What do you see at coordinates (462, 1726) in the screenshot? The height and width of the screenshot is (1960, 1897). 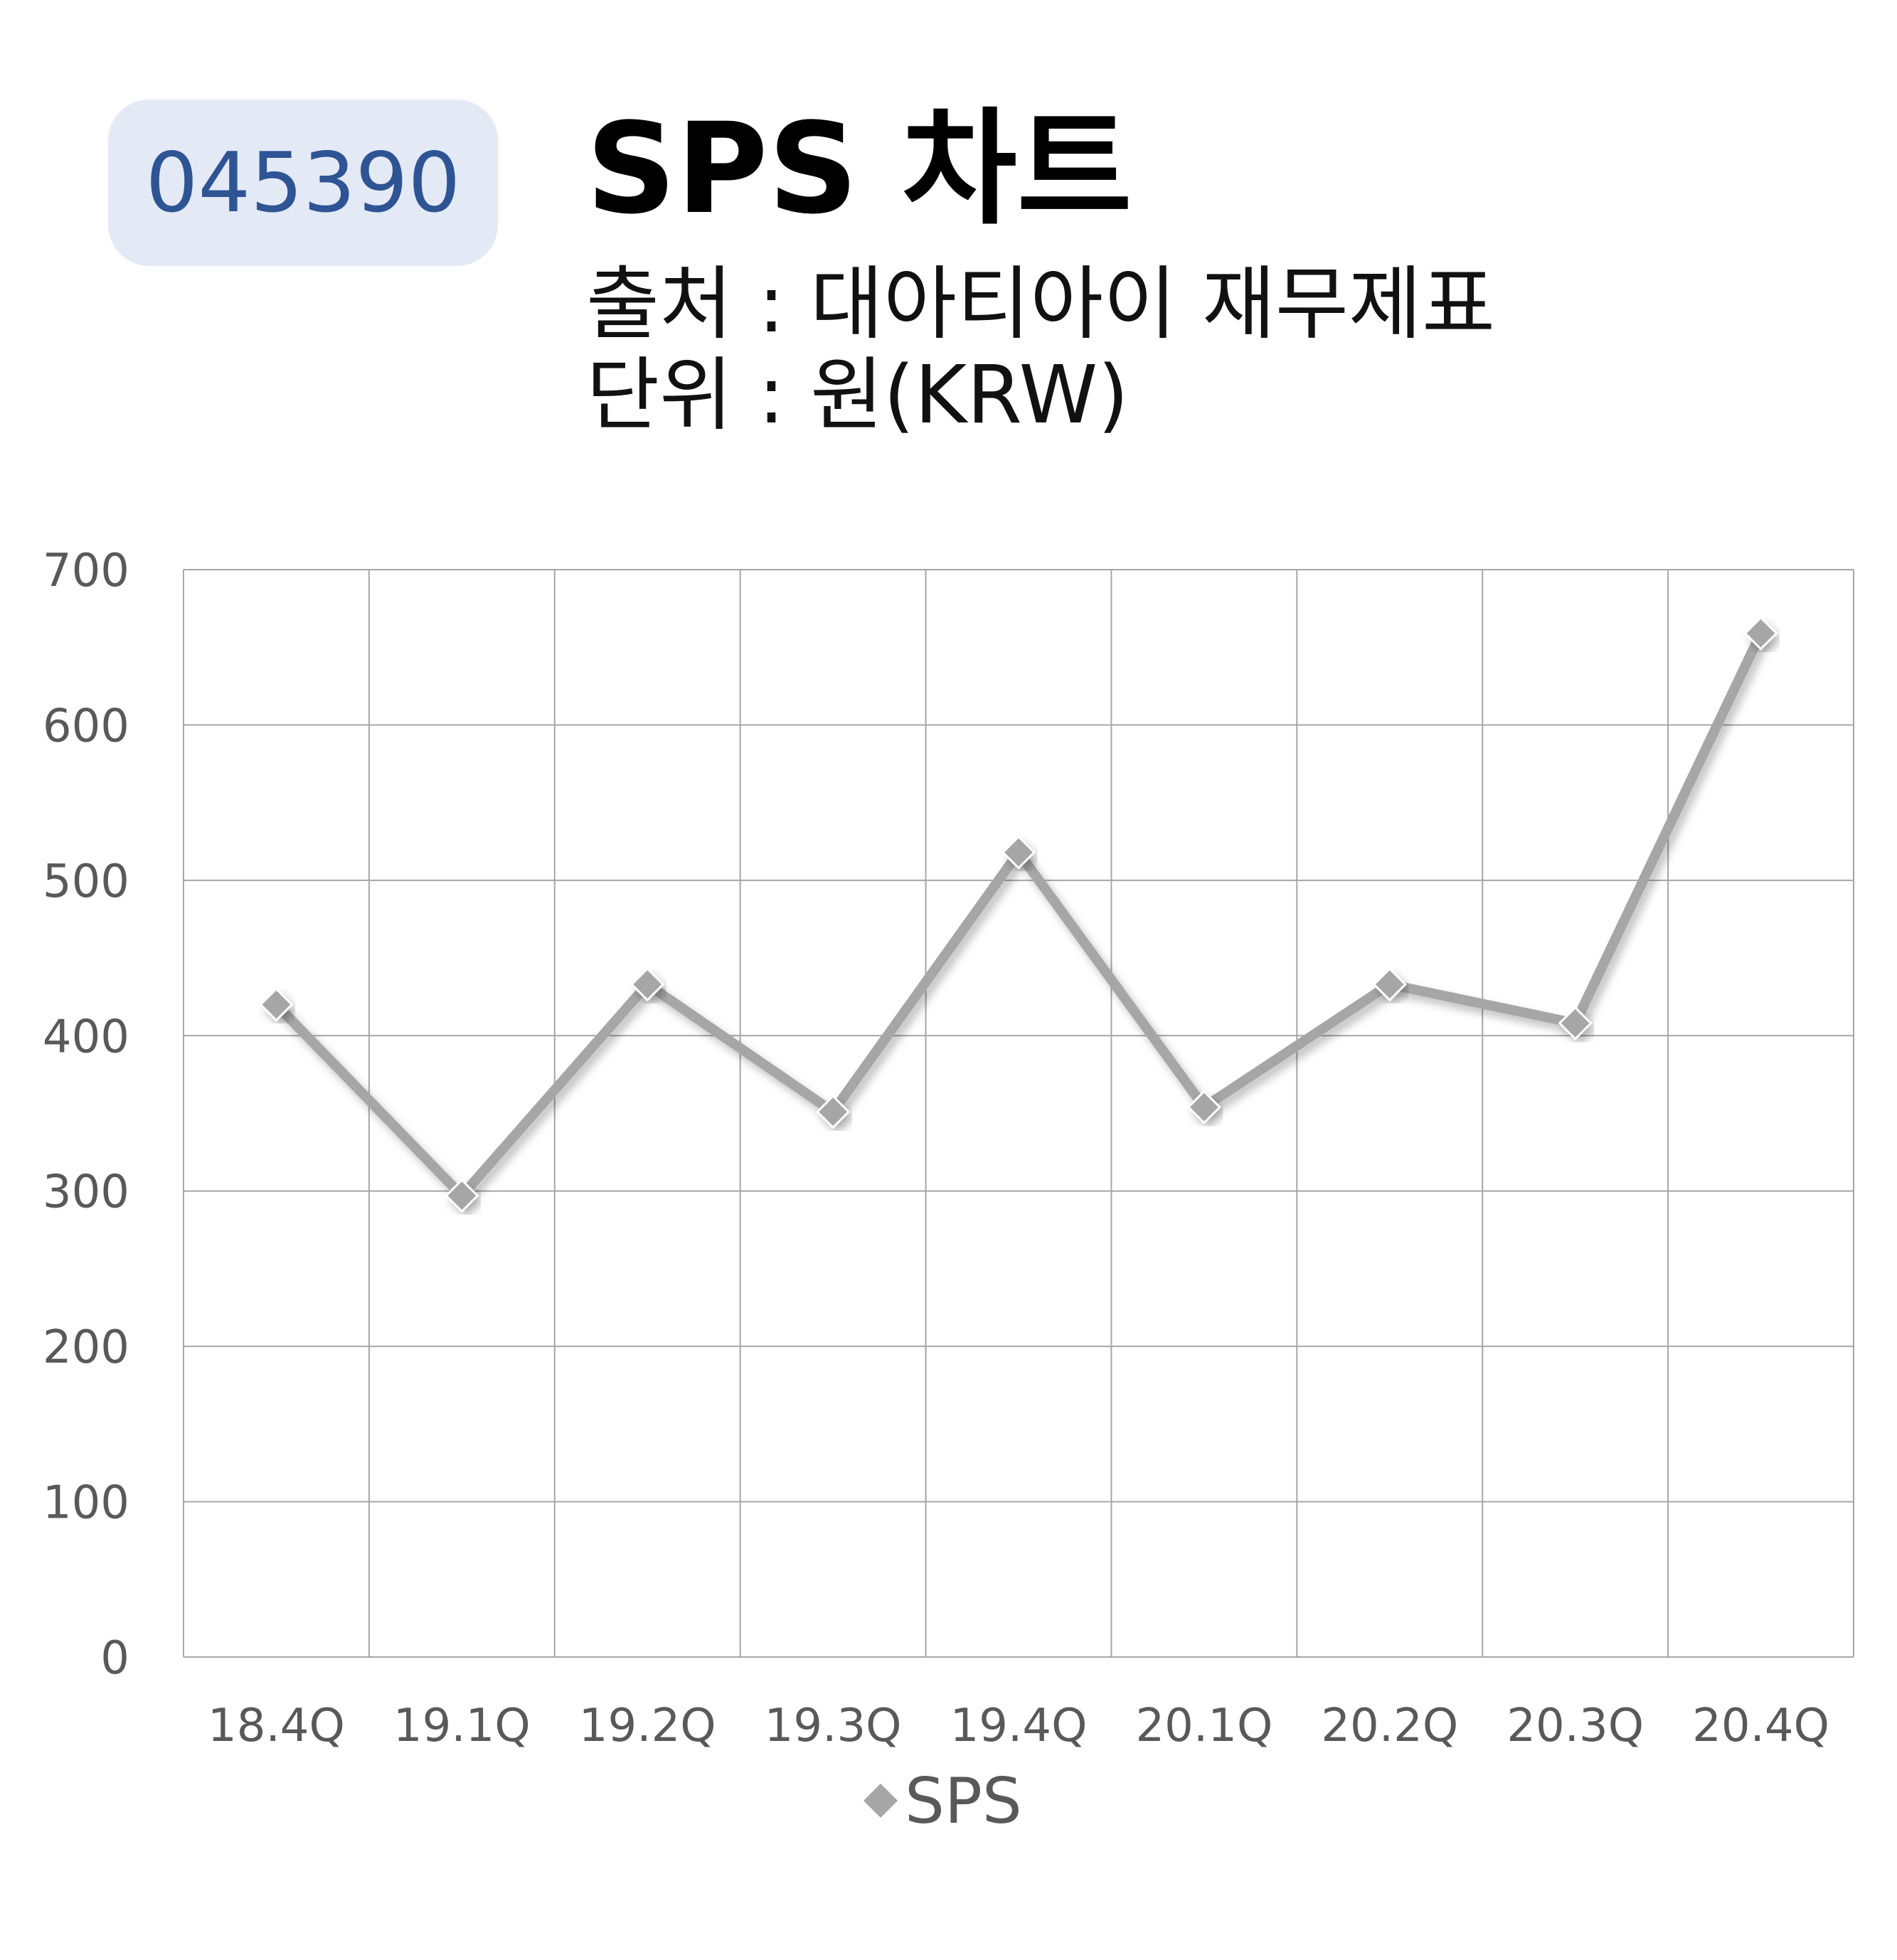 I see `x-tick-label: 19.1Q` at bounding box center [462, 1726].